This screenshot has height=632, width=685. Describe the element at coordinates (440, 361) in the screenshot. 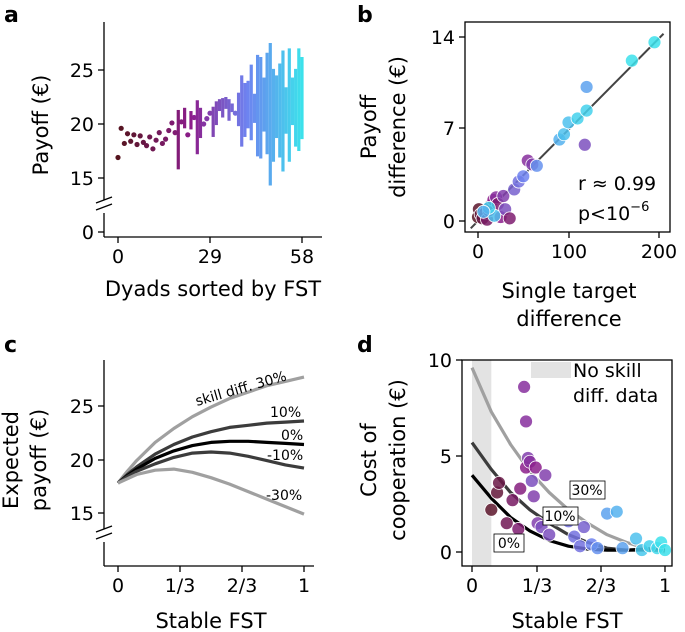

I see `panel-d-ytick-label: 10` at that location.